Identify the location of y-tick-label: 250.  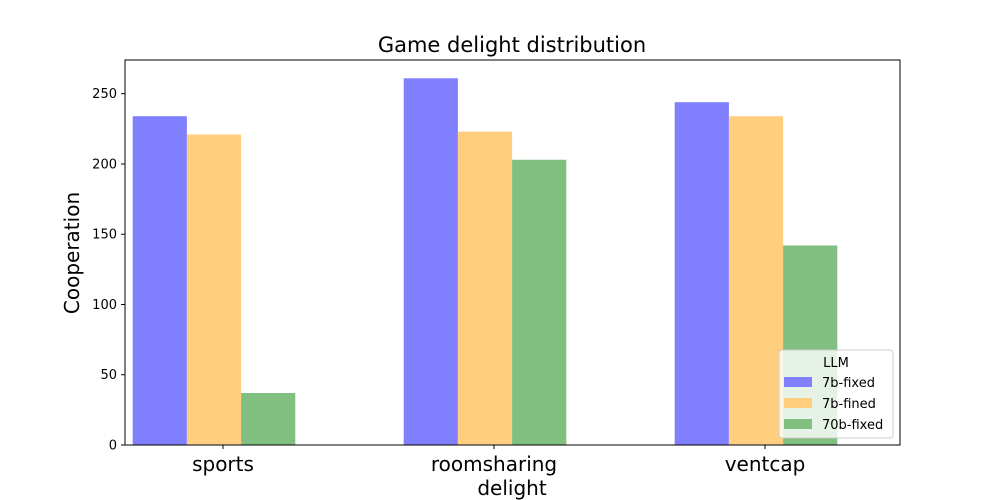
(104, 94).